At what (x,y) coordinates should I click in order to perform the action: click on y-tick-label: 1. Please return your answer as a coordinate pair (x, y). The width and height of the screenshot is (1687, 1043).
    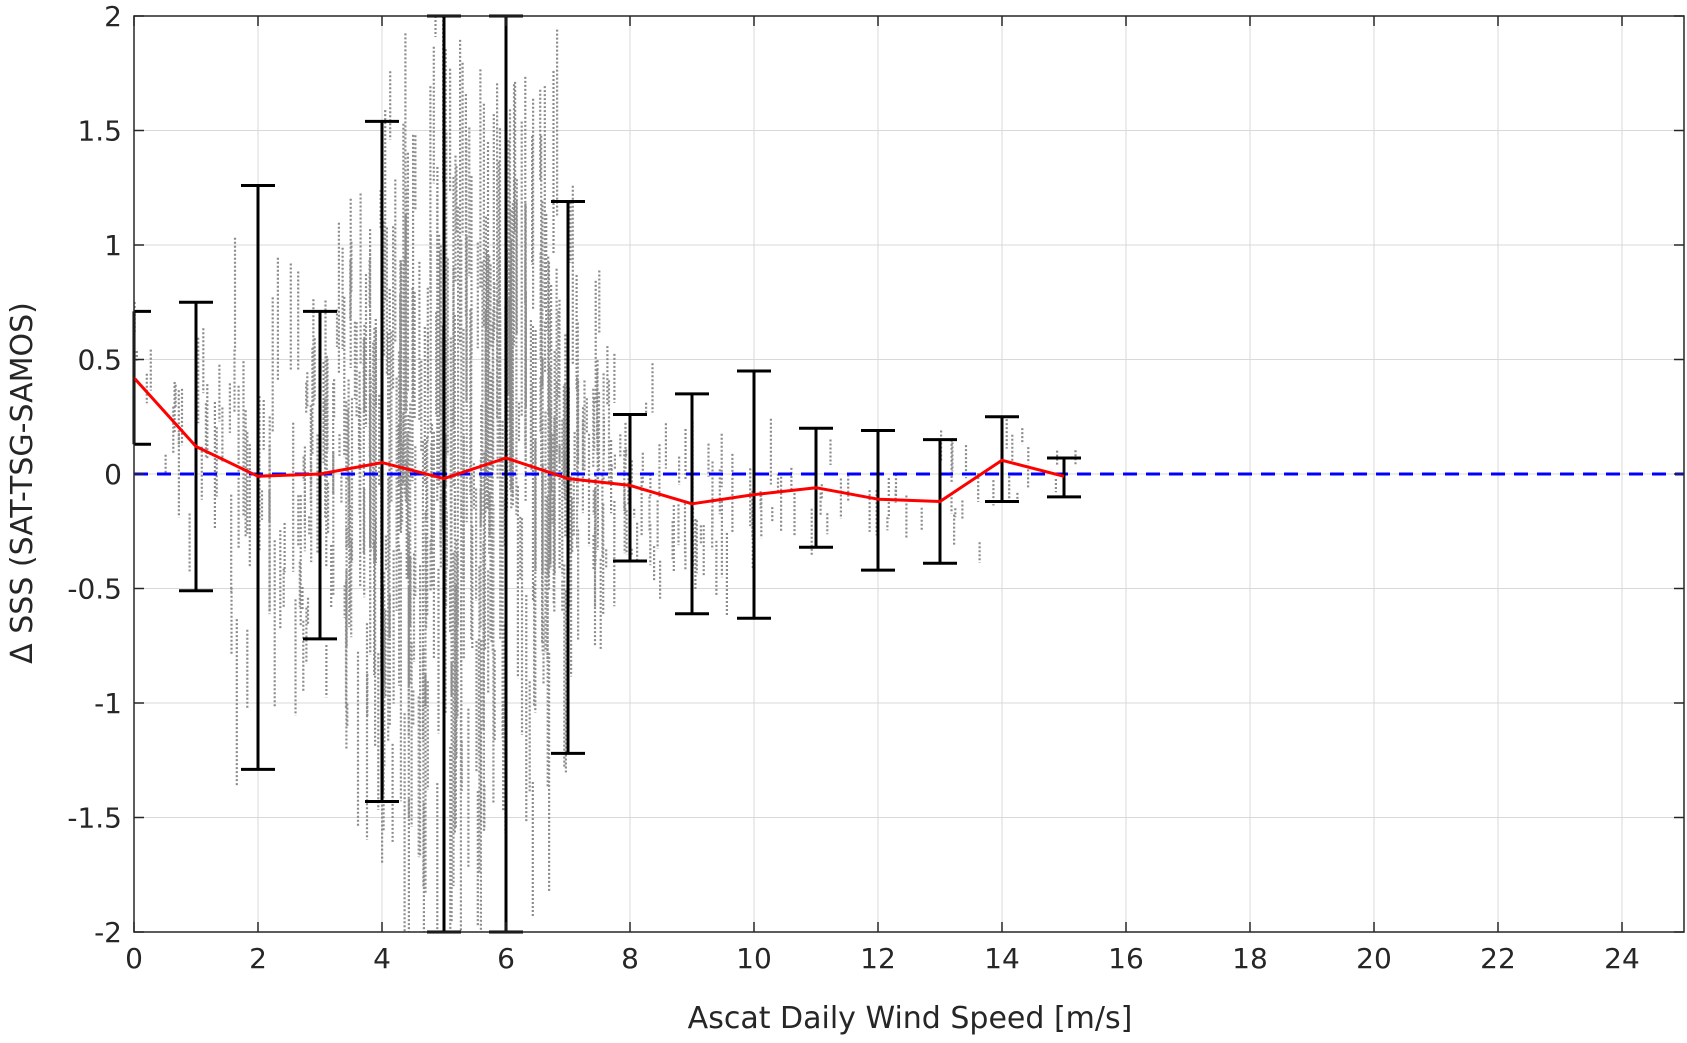
    Looking at the image, I should click on (113, 245).